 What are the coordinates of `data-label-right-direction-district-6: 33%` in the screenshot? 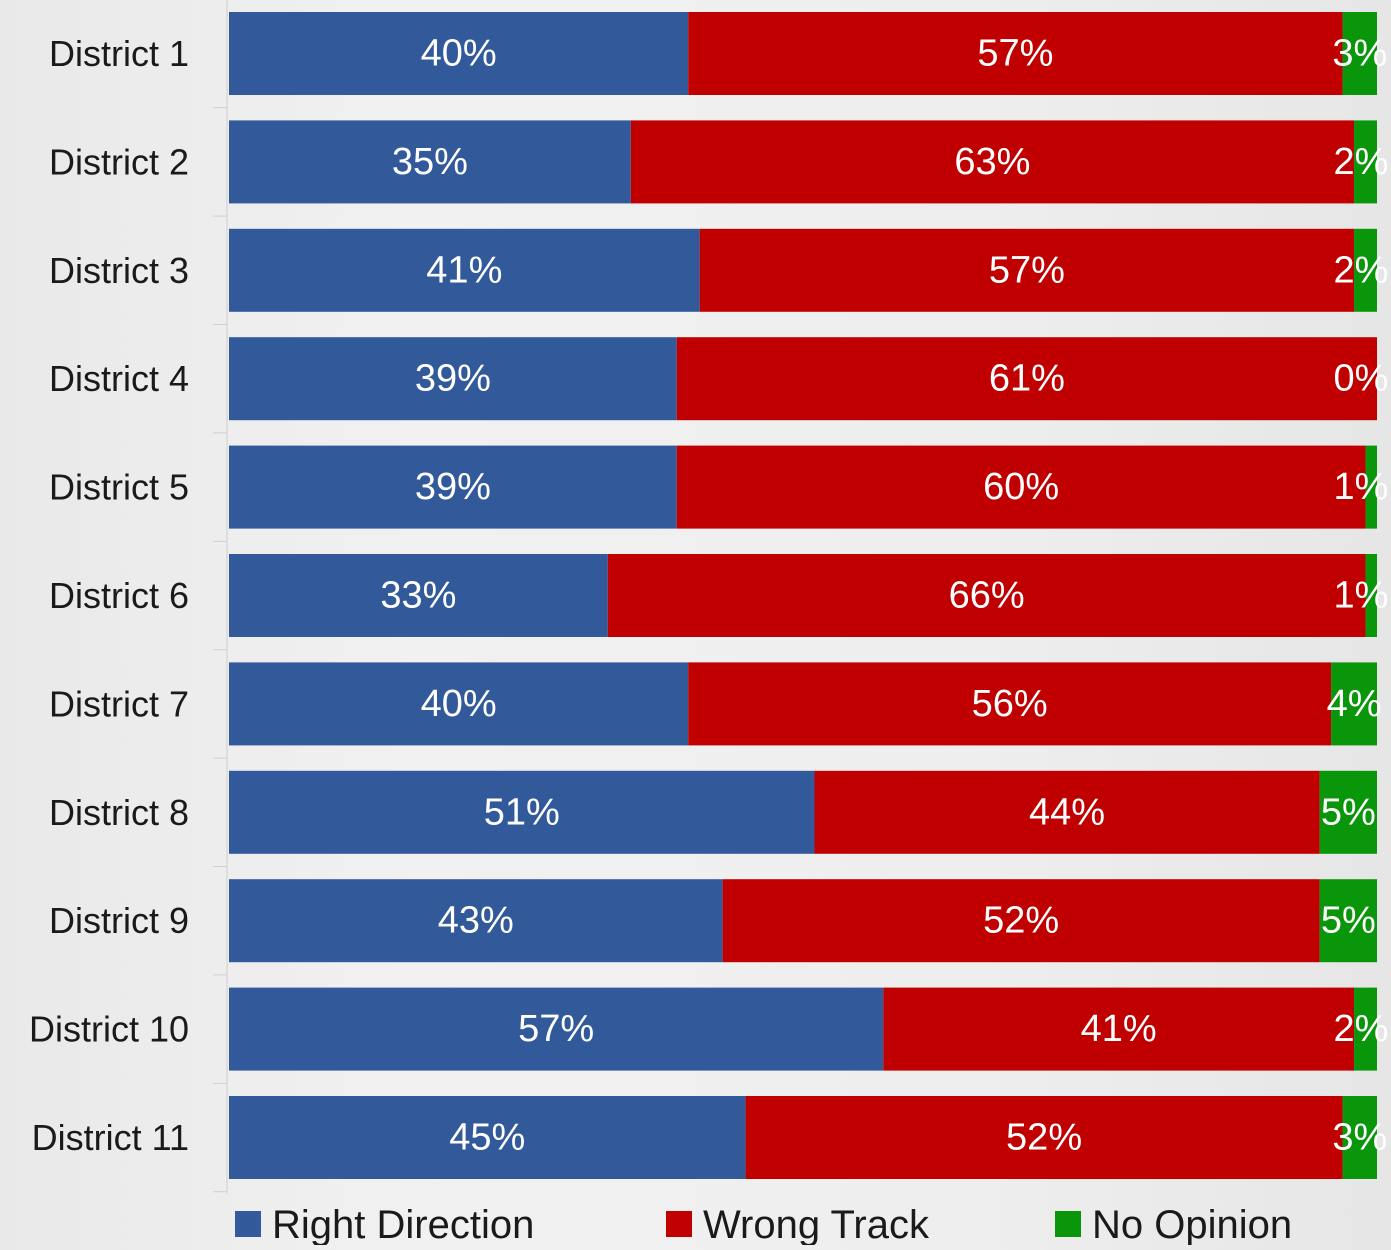 It's located at (418, 596).